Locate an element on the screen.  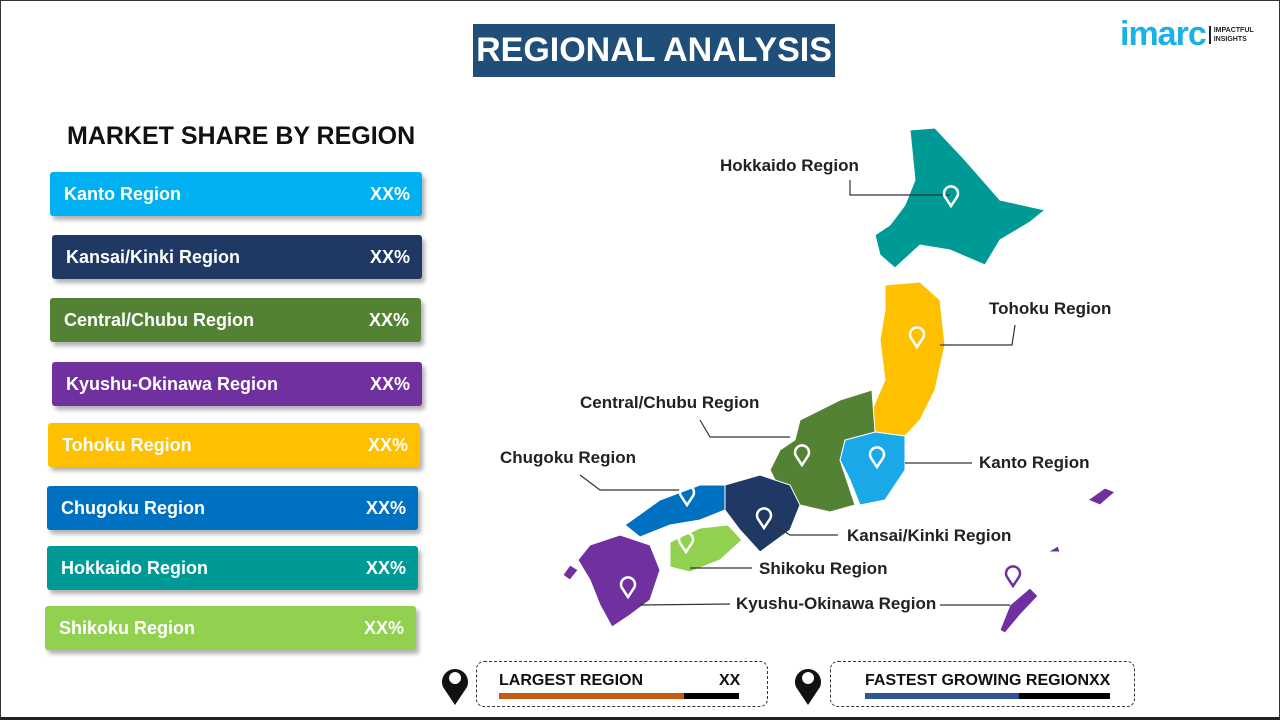
largest-region-bar is located at coordinates (619, 696).